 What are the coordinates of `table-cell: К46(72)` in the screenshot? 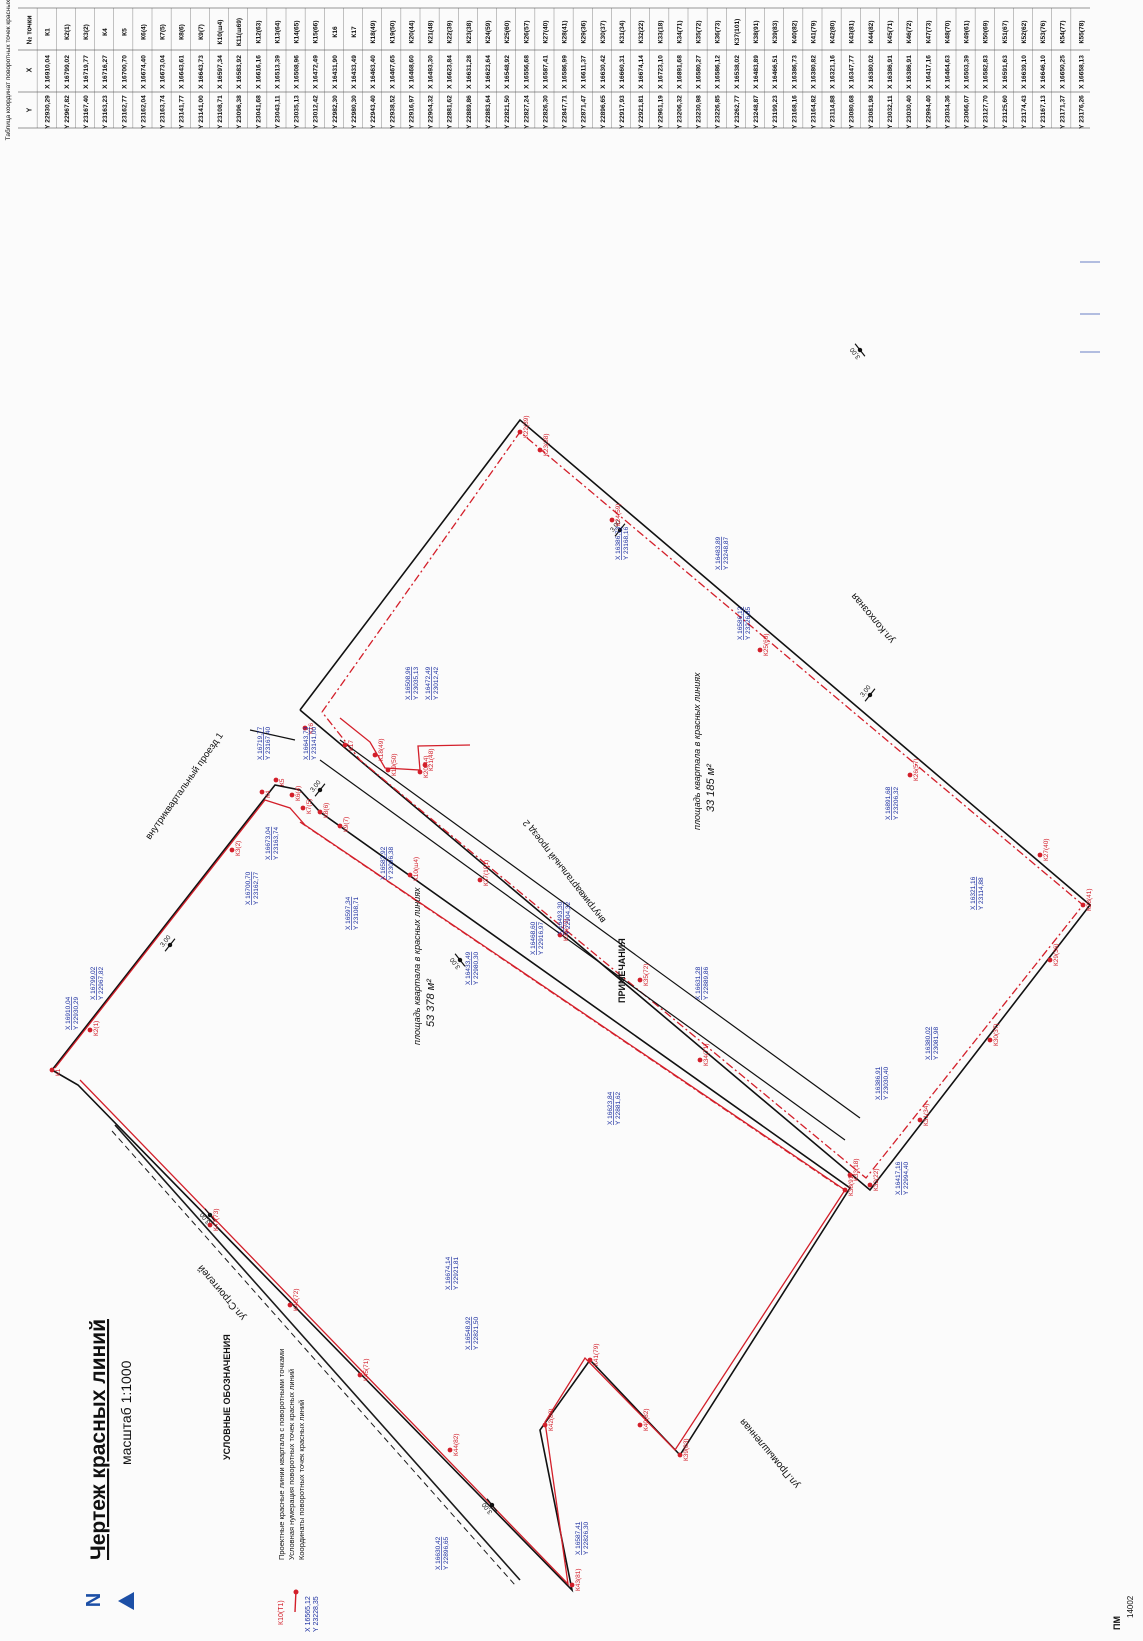 It's located at (909, 31).